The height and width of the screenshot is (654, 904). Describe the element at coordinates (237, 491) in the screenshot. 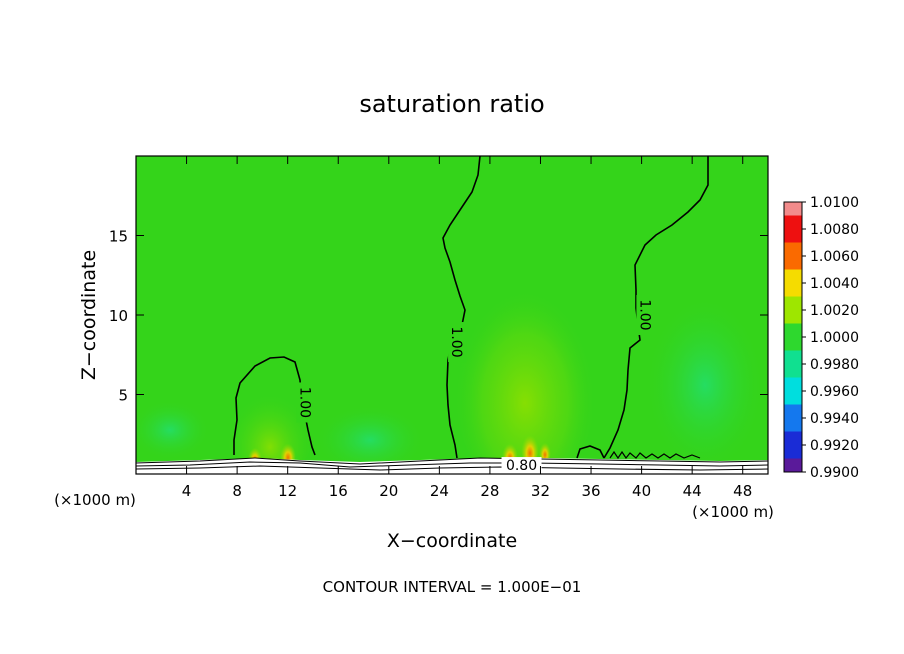

I see `x-tick-label-1: 8` at that location.